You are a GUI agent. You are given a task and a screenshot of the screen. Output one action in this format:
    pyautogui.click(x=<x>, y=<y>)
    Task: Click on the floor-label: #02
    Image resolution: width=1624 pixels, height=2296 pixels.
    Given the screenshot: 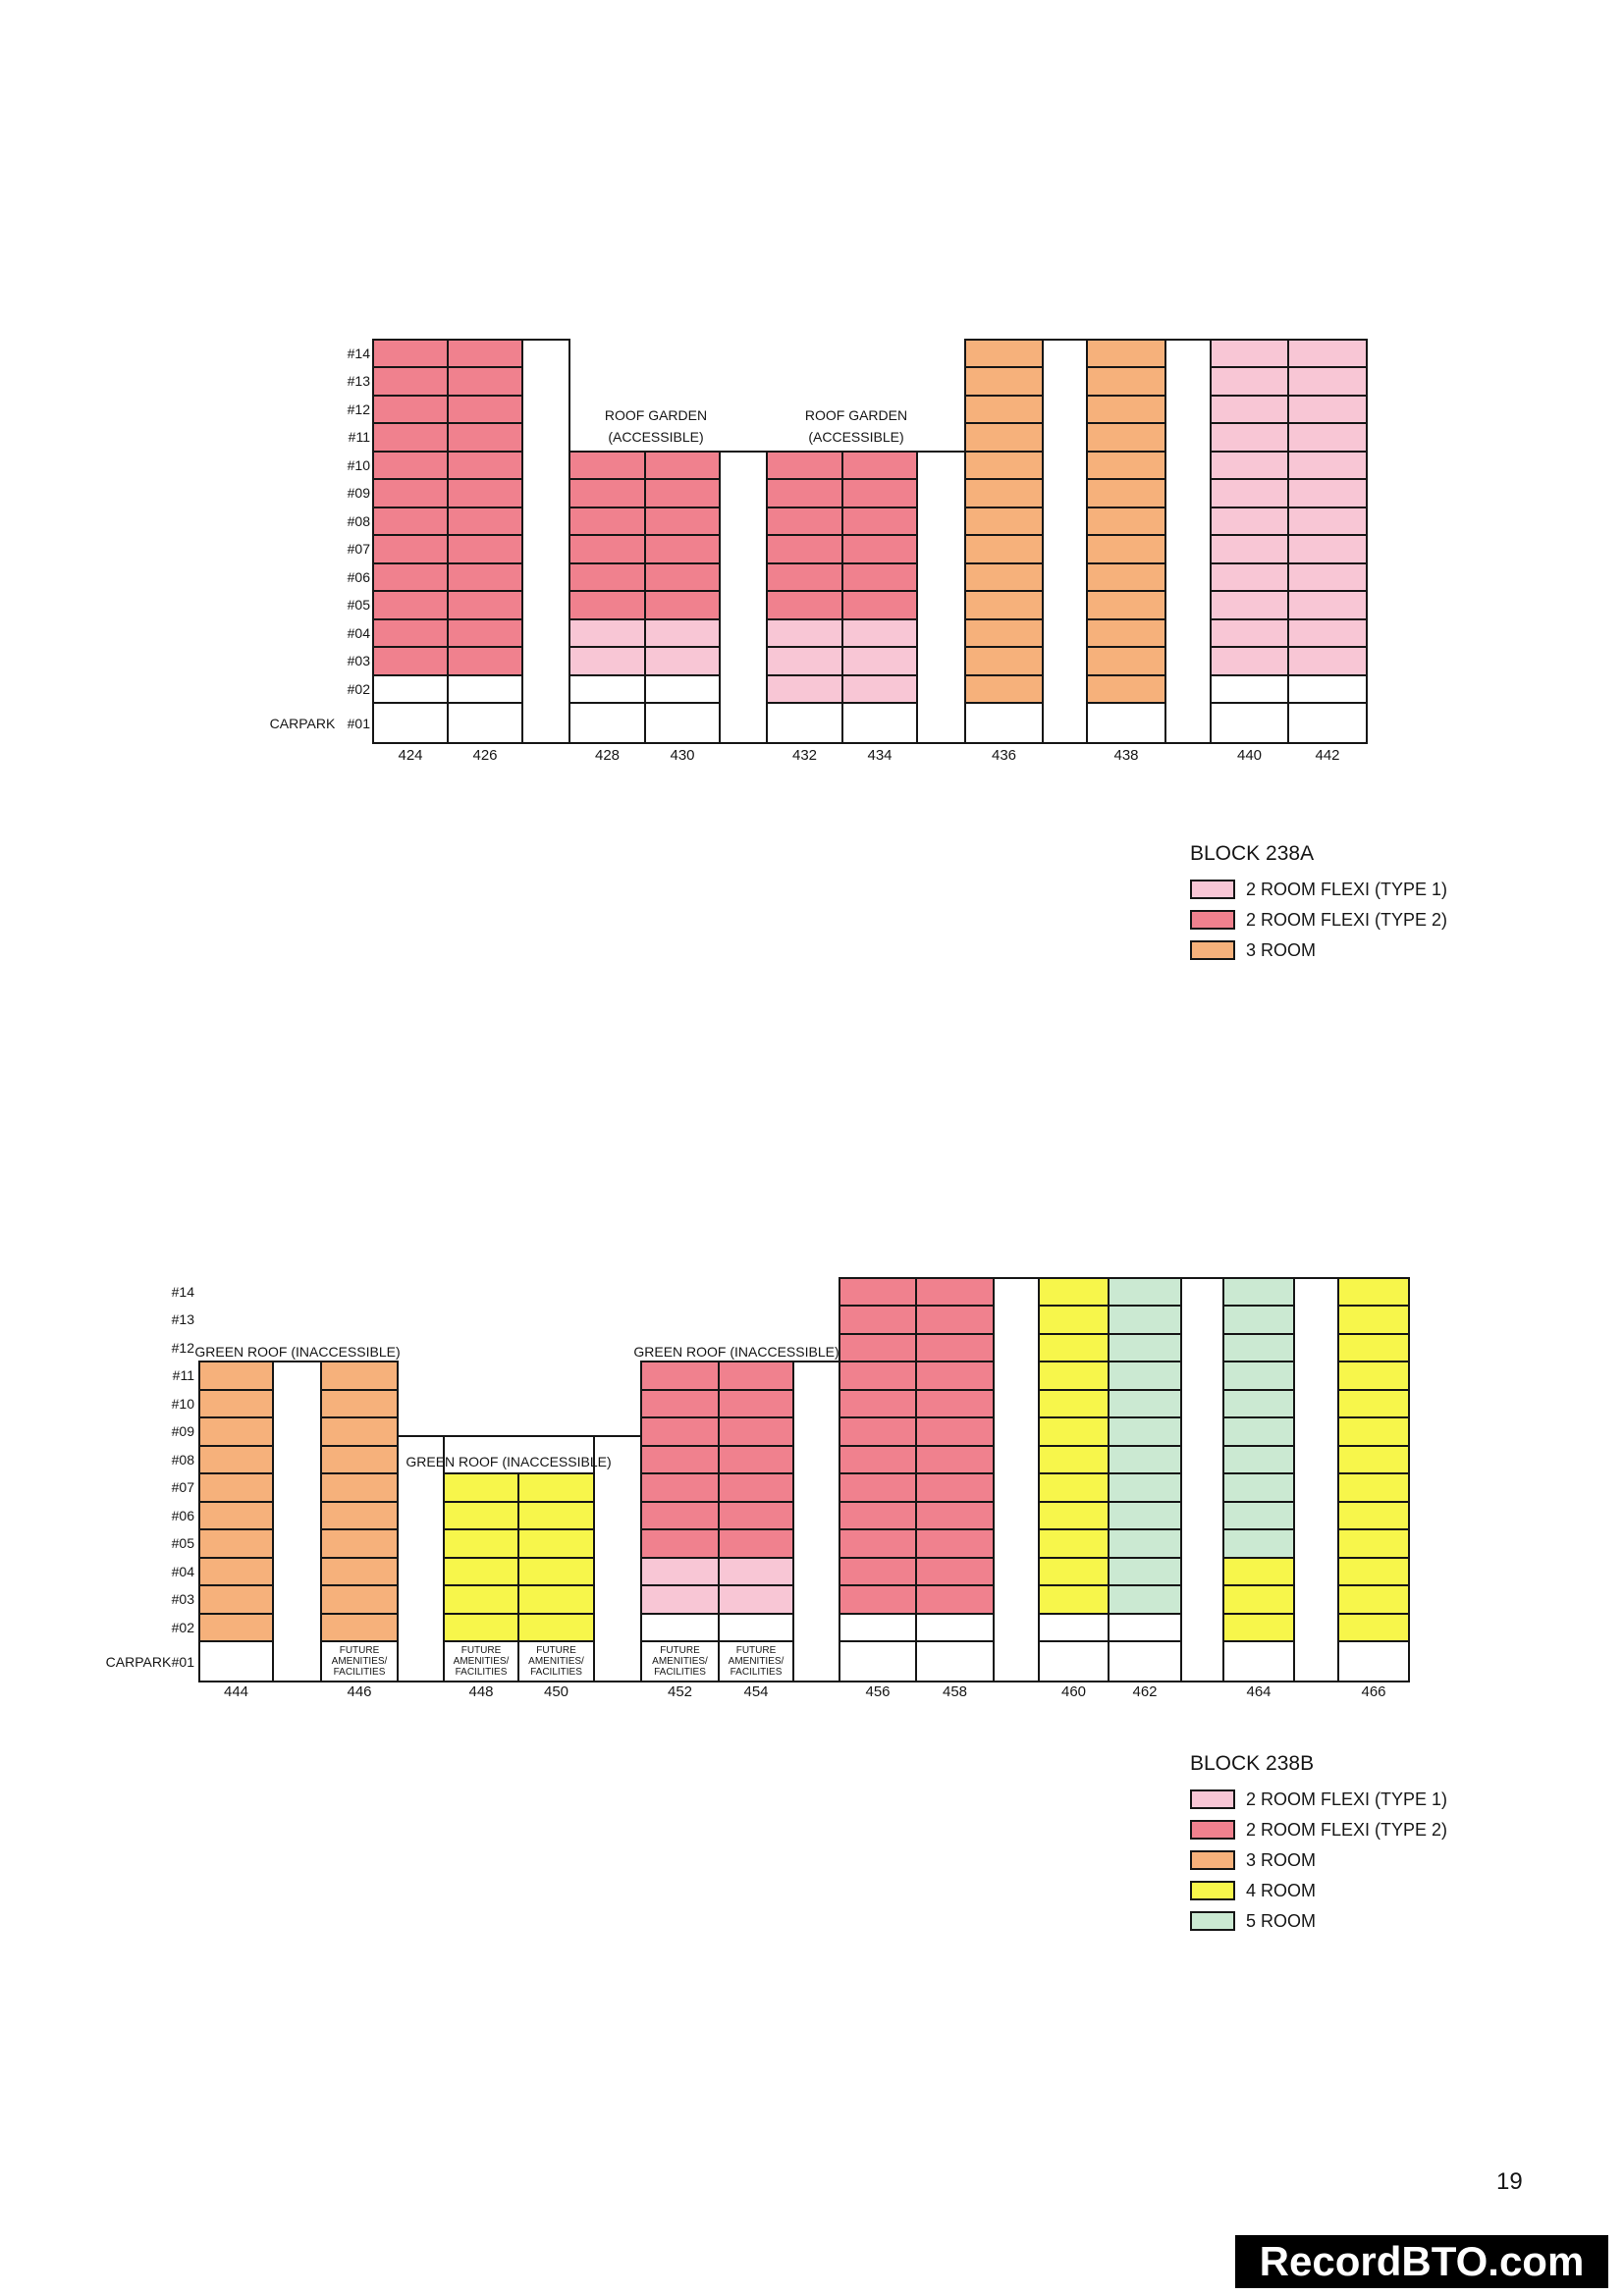 What is the action you would take?
    pyautogui.click(x=182, y=1627)
    